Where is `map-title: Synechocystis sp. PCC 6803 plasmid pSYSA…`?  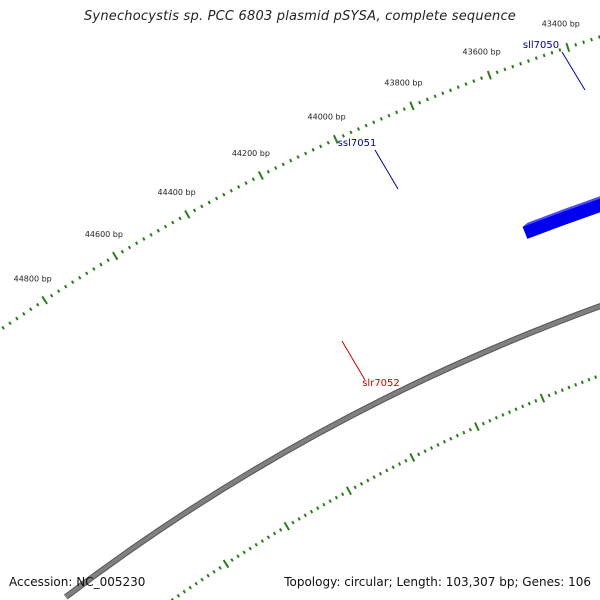
map-title: Synechocystis sp. PCC 6803 plasmid pSYSA… is located at coordinates (300, 16).